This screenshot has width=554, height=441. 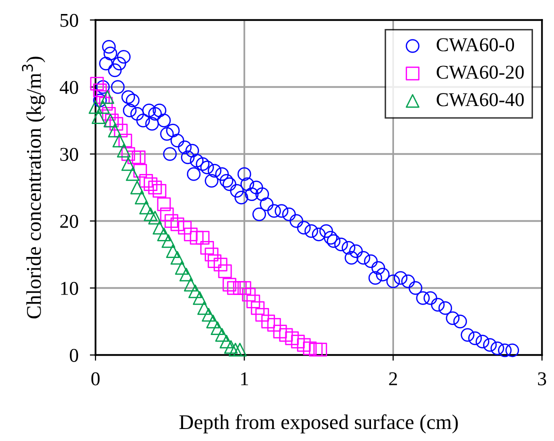 What do you see at coordinates (475, 45) in the screenshot?
I see `legend-label: CWA60-0` at bounding box center [475, 45].